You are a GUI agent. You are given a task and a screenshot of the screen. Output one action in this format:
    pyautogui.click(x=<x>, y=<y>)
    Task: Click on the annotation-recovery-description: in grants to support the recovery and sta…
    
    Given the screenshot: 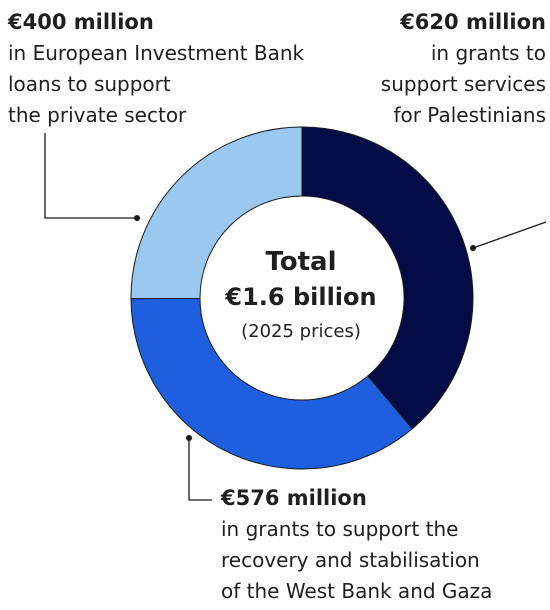 What is the action you would take?
    pyautogui.click(x=357, y=560)
    